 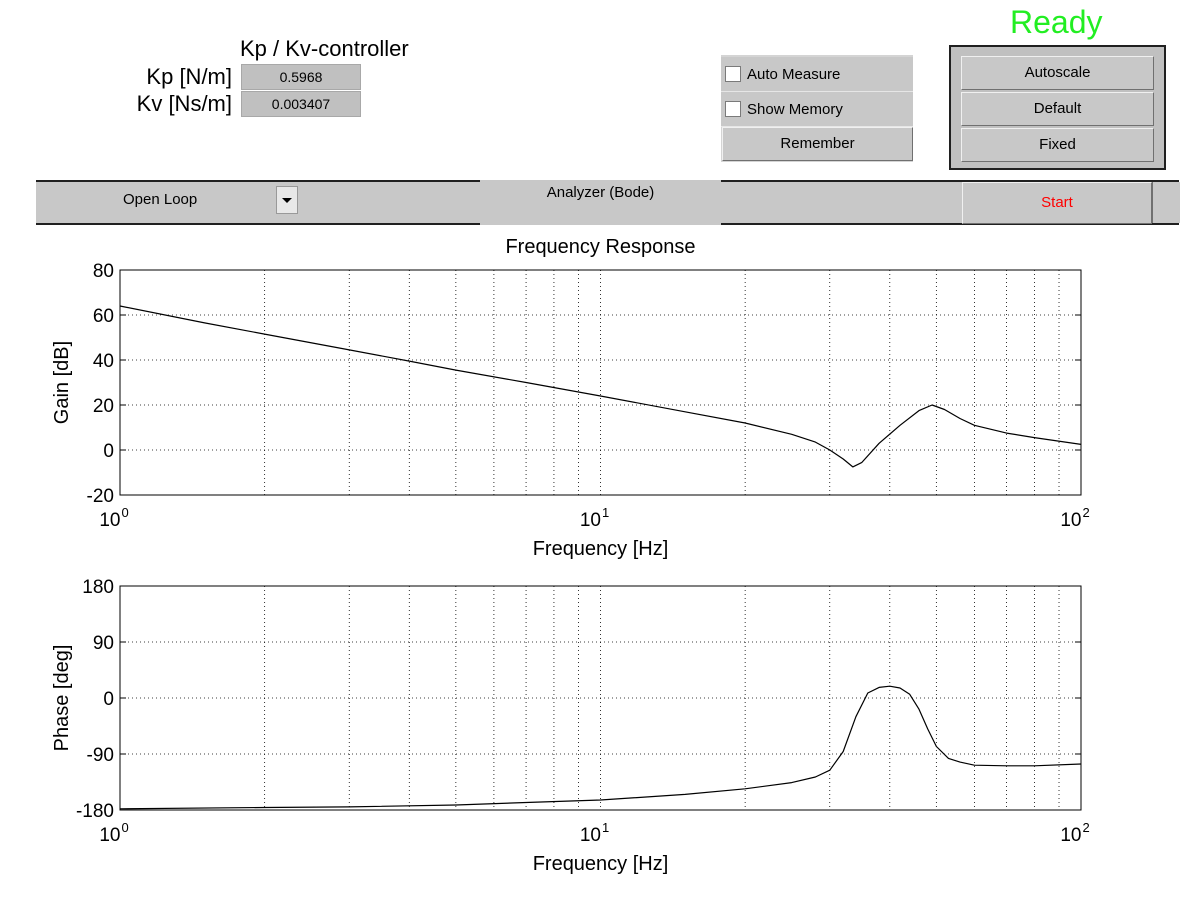 I want to click on chart2-y-tick-label: 0, so click(x=108, y=699).